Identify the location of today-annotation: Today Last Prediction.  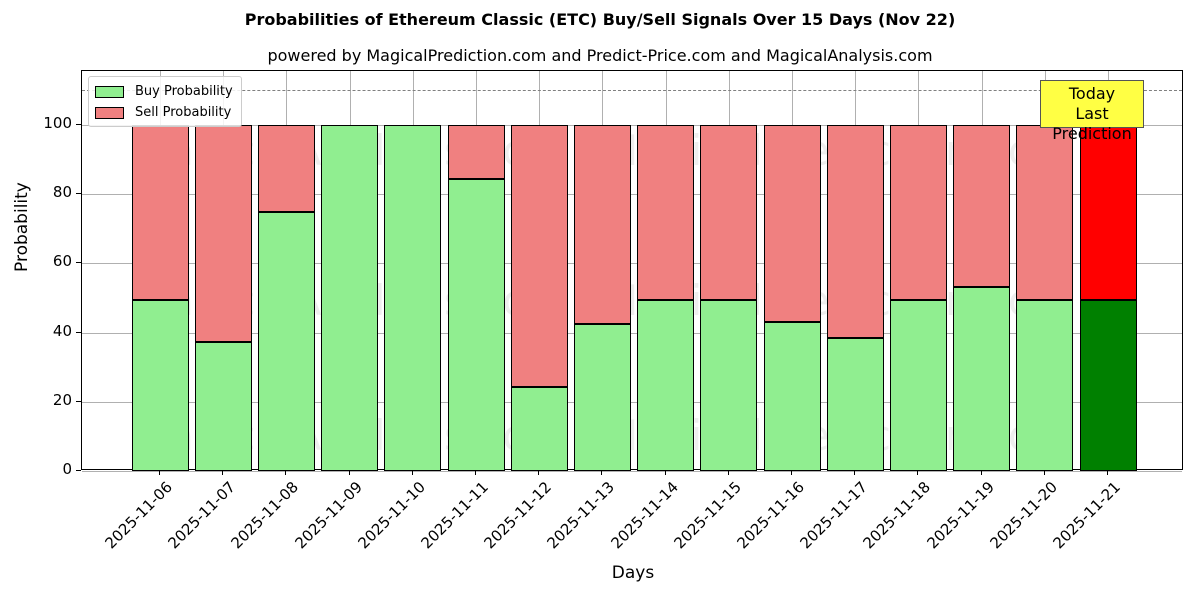
(1092, 111).